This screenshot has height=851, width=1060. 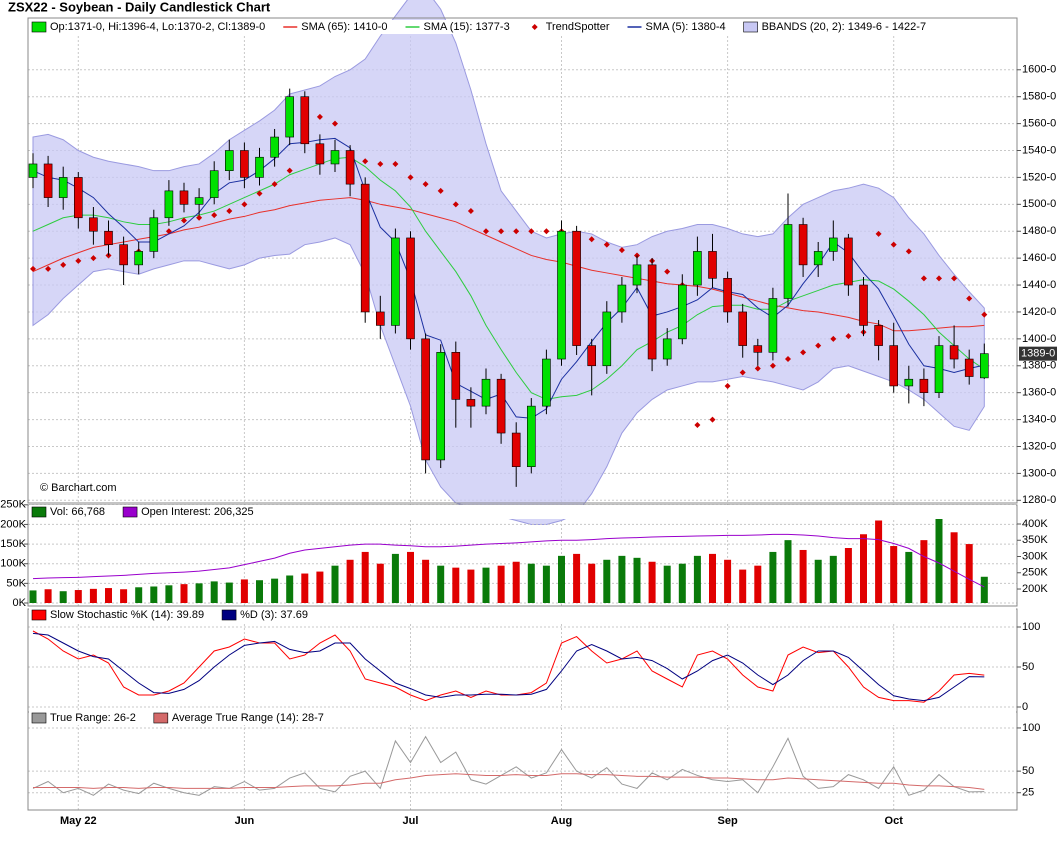 I want to click on y-tick-label: 1580-0, so click(x=1039, y=97).